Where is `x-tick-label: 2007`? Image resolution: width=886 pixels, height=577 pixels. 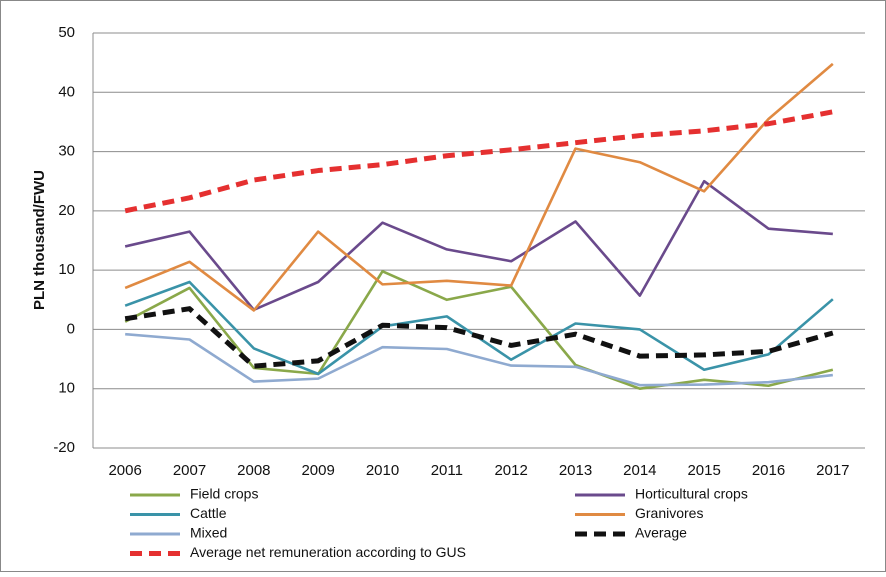
x-tick-label: 2007 is located at coordinates (189, 470).